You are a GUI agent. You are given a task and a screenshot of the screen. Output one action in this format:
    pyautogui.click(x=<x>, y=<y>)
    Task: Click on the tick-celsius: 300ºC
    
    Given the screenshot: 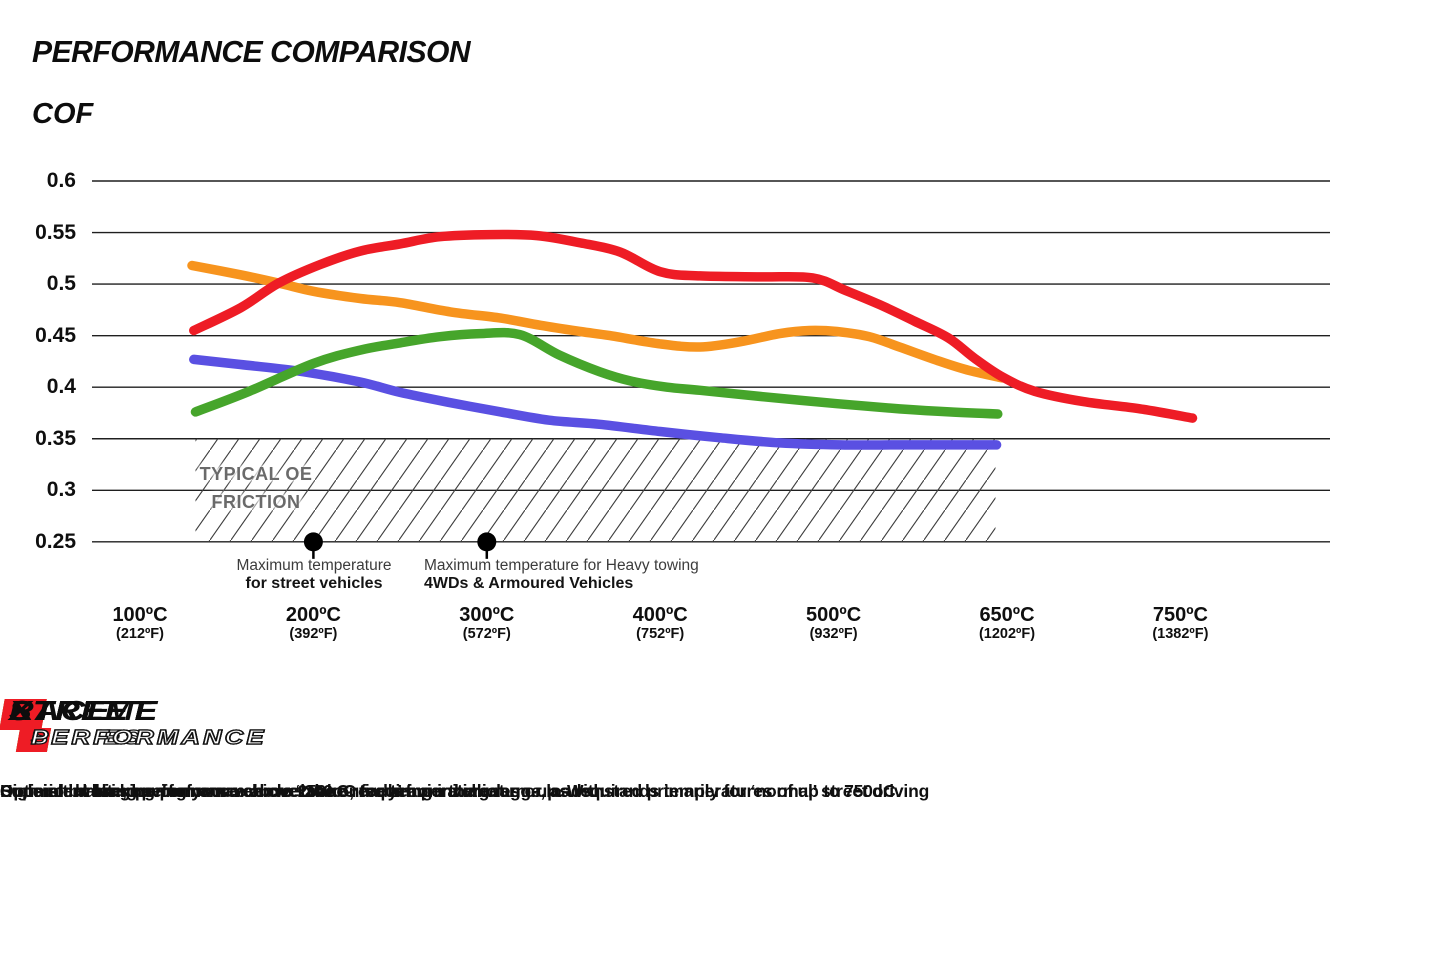 What is the action you would take?
    pyautogui.click(x=487, y=615)
    